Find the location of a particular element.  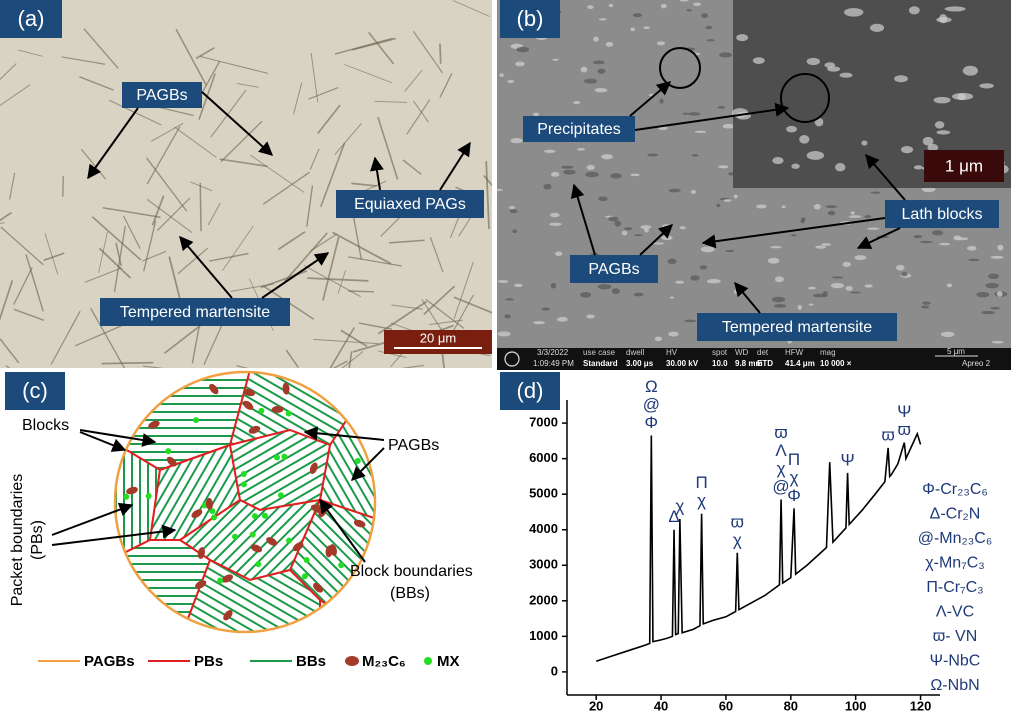

y-tick-label: 3000 is located at coordinates (543, 564).